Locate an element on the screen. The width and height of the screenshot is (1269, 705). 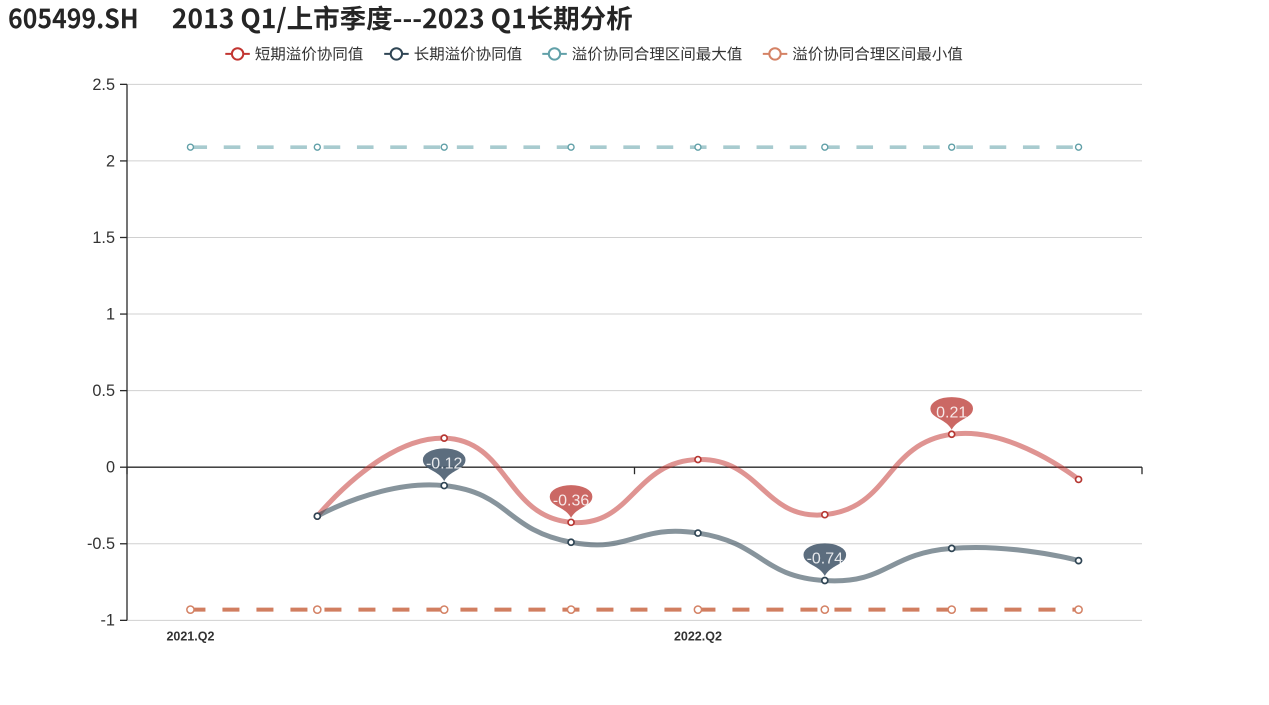
svg-text: 2 is located at coordinates (110, 161).